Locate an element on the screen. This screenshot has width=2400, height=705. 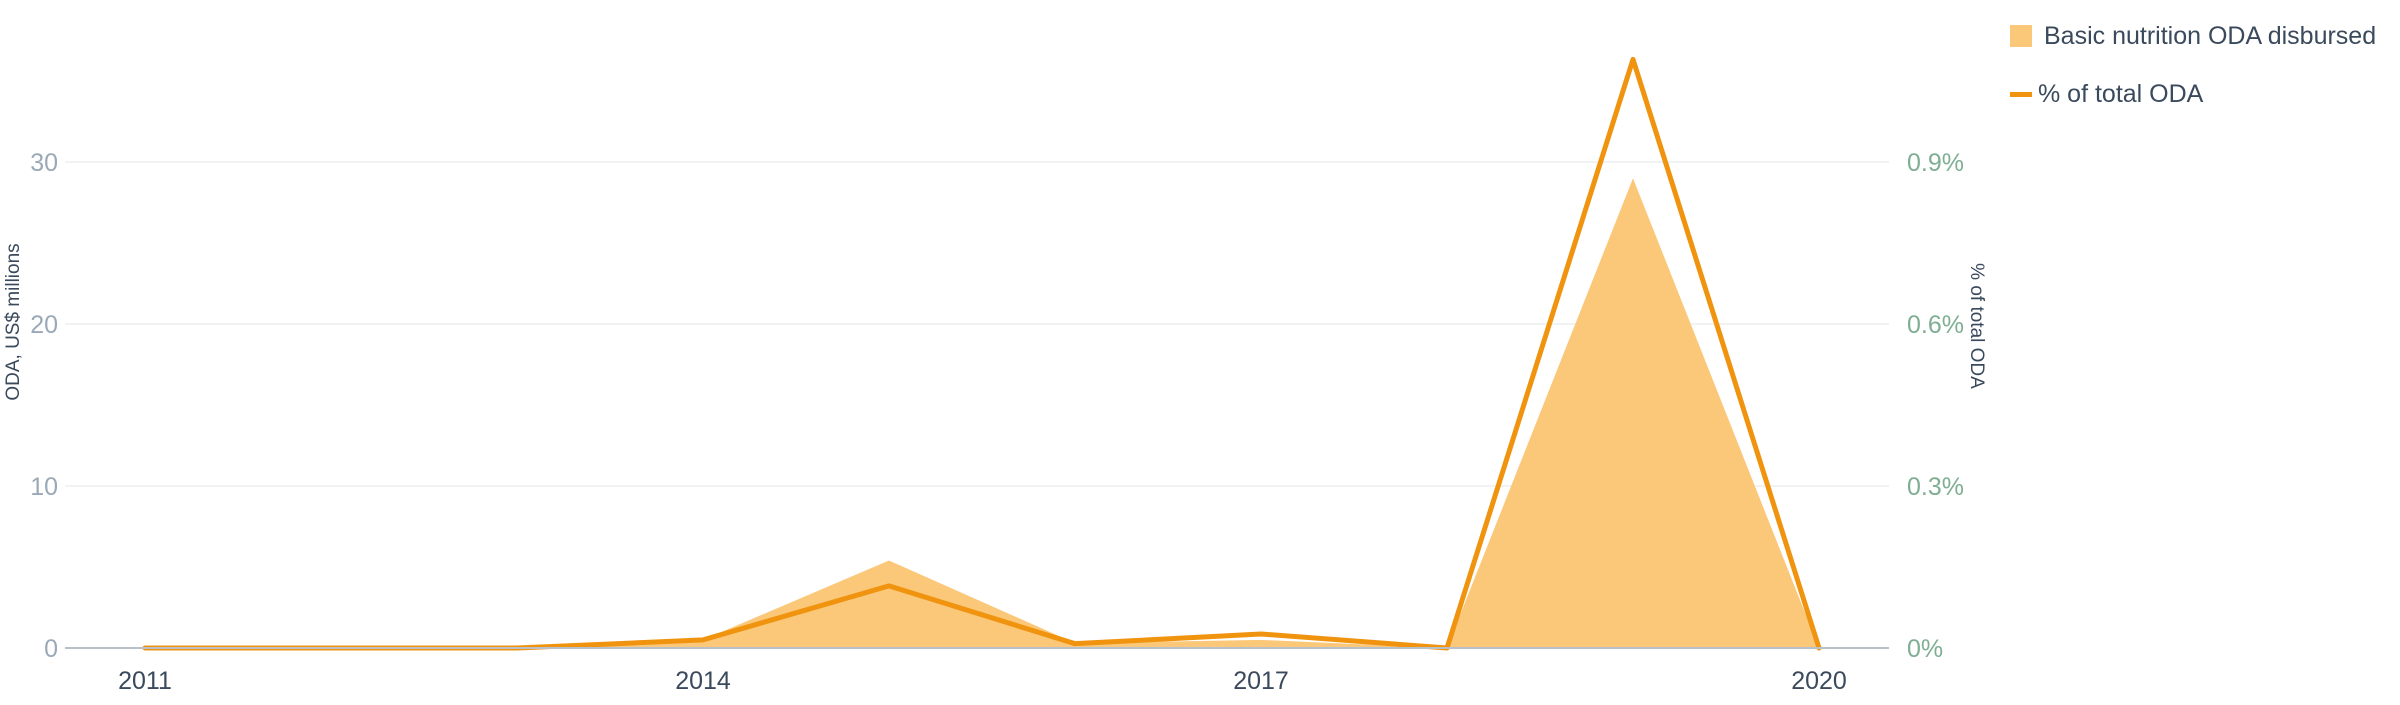
y-right-tick-label: 0.9% is located at coordinates (1935, 163).